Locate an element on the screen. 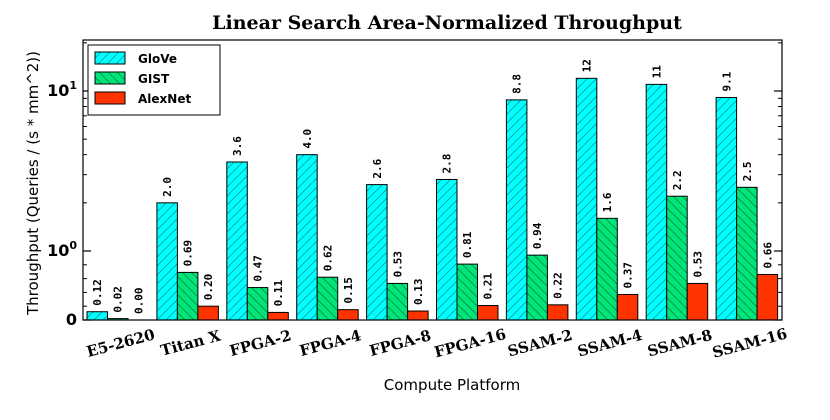 The image size is (830, 420). x-tick-label-ssam-16: SSAM-16 is located at coordinates (749, 343).